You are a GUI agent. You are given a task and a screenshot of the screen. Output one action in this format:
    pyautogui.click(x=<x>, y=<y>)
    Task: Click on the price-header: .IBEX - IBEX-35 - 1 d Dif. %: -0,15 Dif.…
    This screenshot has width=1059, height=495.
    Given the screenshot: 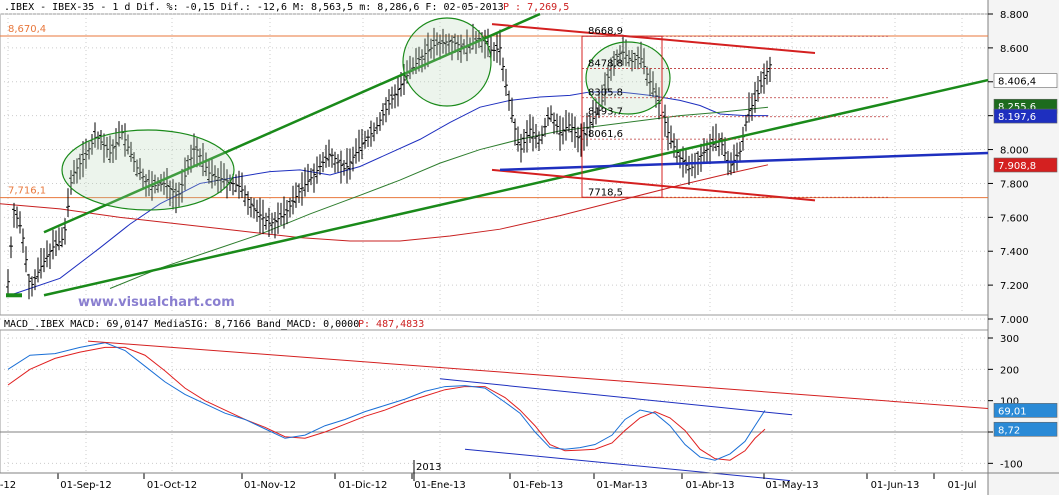 What is the action you would take?
    pyautogui.click(x=254, y=7)
    